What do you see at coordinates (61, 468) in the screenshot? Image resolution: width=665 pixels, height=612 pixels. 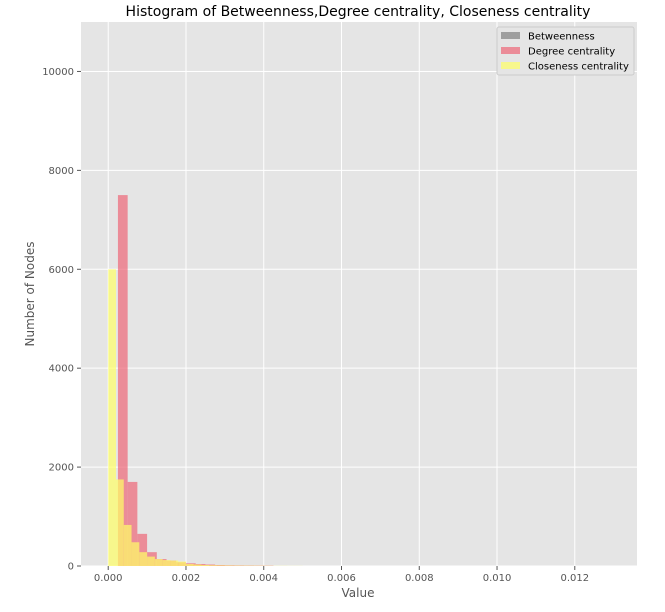 I see `y-tick-label: 2000` at bounding box center [61, 468].